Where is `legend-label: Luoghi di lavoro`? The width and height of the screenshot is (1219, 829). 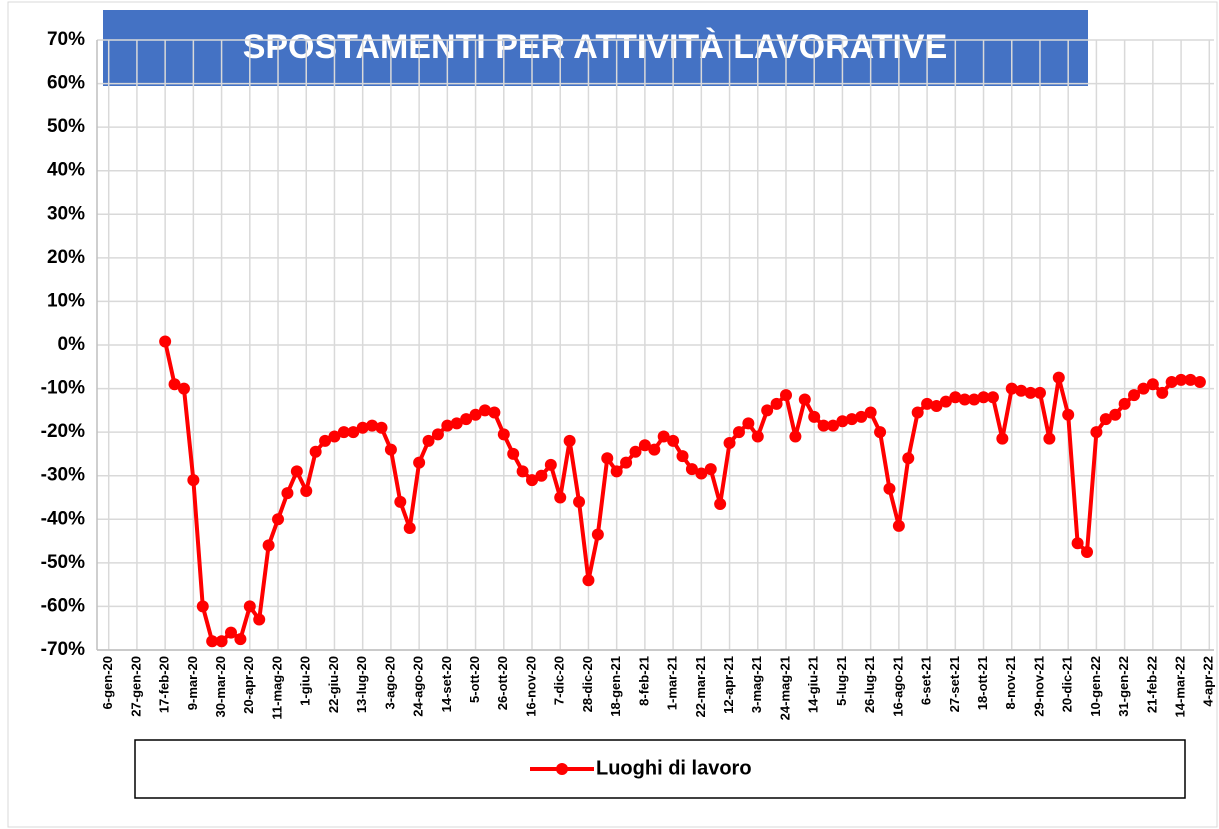
legend-label: Luoghi di lavoro is located at coordinates (674, 768).